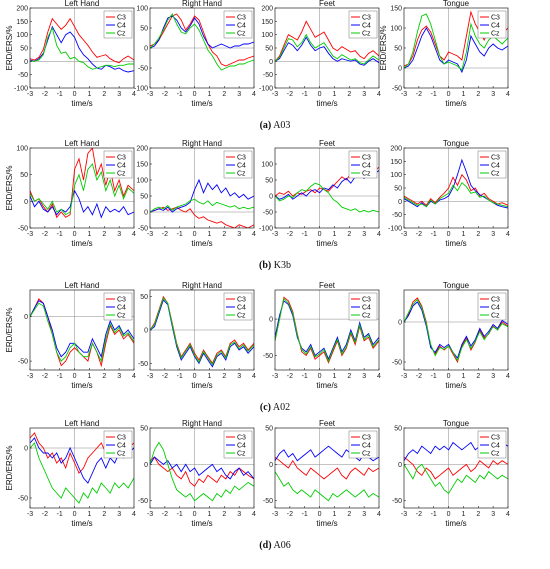  I want to click on panel-title: Left Hand, so click(82, 4).